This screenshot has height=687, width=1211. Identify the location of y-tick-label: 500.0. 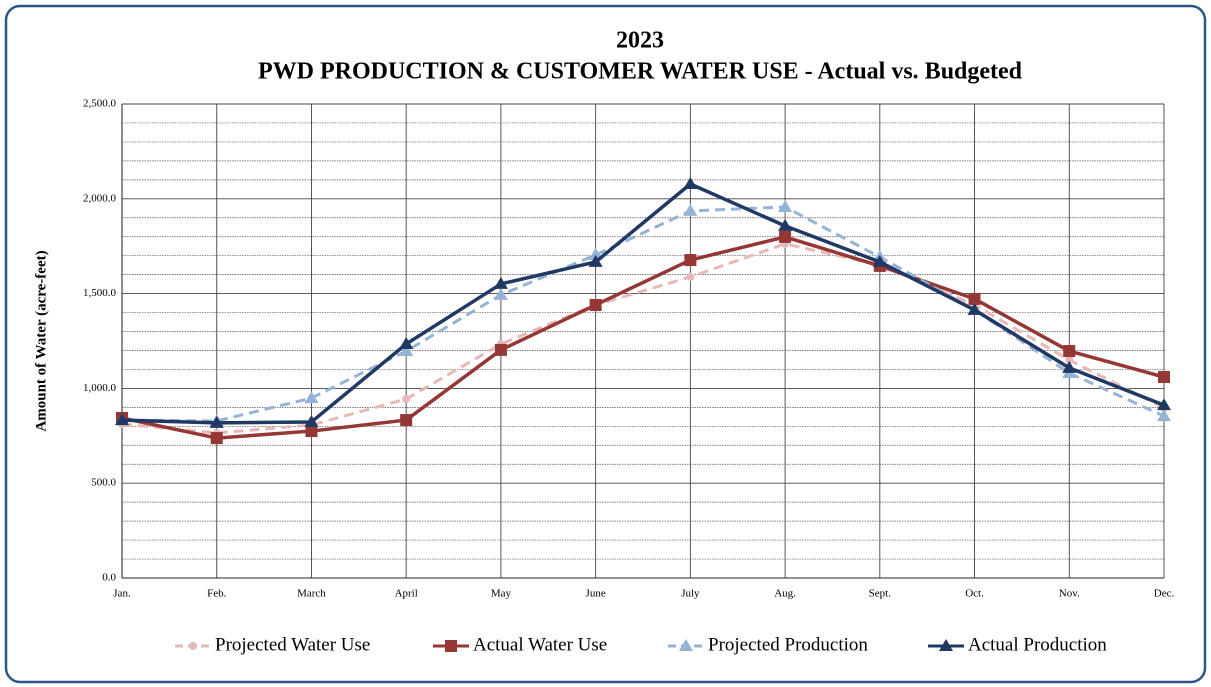
(103, 483).